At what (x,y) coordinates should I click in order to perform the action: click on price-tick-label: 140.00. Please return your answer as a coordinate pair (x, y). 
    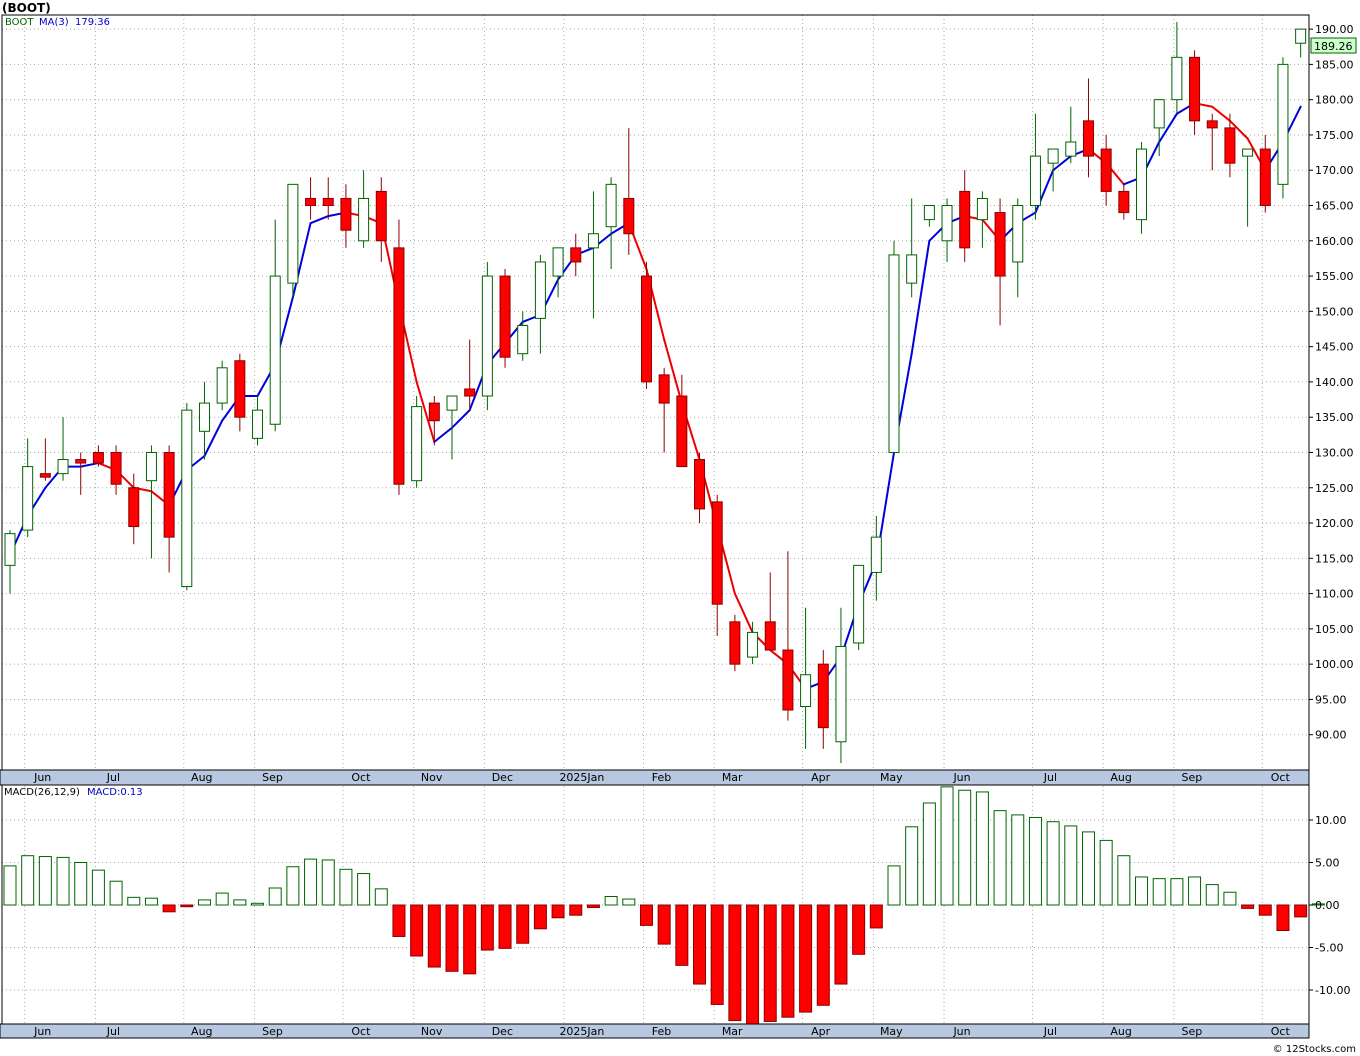
    Looking at the image, I should click on (1334, 382).